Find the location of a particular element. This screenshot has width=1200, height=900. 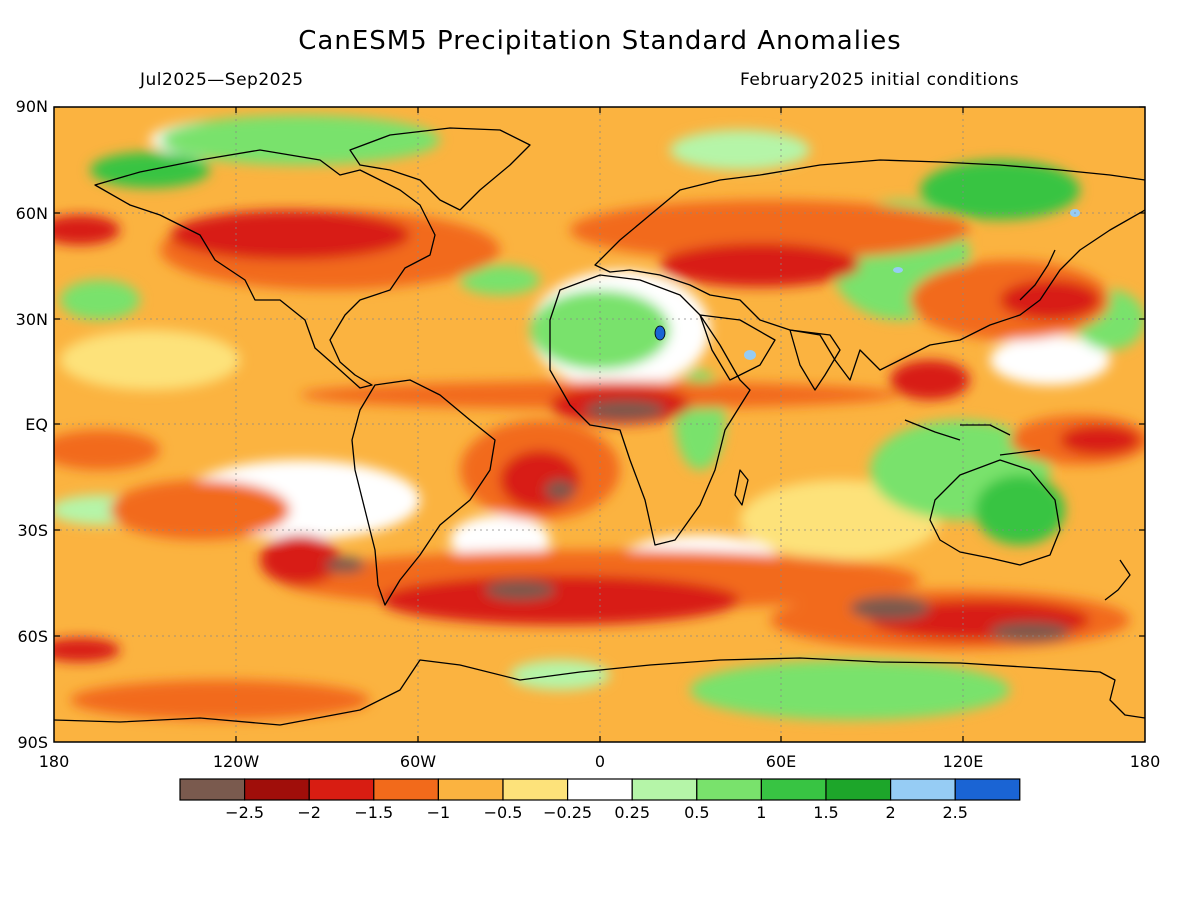

legend-label: 1 is located at coordinates (761, 812).